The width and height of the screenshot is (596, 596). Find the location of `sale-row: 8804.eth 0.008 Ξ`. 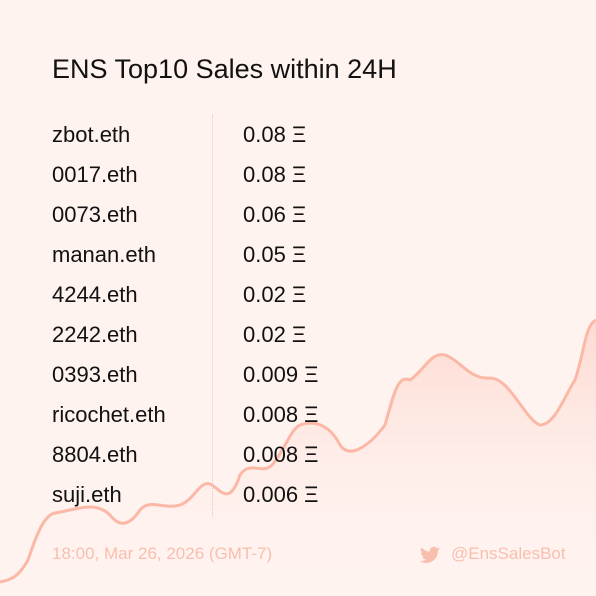

sale-row: 8804.eth 0.008 Ξ is located at coordinates (252, 462).